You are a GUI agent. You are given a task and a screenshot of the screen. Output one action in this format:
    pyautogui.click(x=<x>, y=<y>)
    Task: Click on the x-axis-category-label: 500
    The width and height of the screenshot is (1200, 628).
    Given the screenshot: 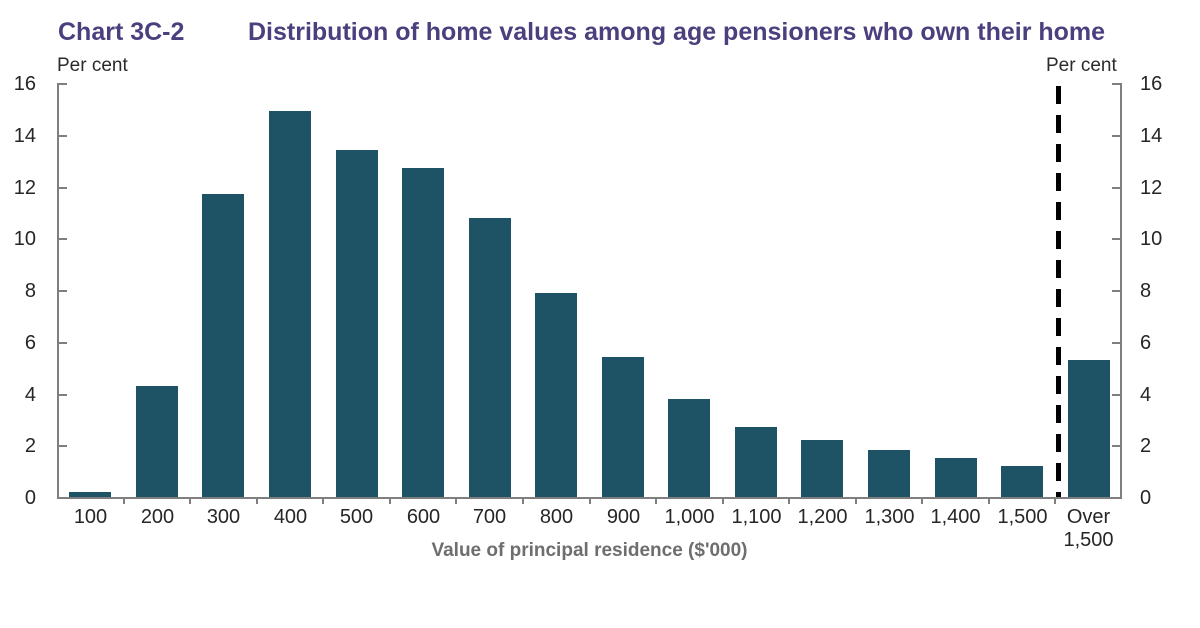 What is the action you would take?
    pyautogui.click(x=356, y=517)
    